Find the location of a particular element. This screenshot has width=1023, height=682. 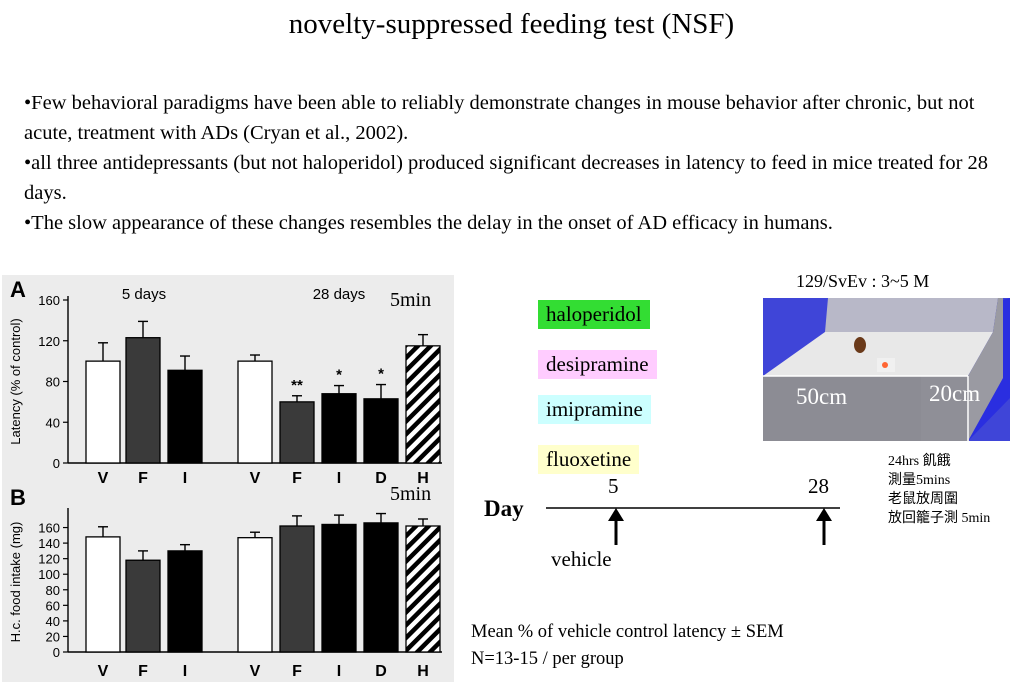

note-line: 老鼠放周圍 is located at coordinates (923, 499).